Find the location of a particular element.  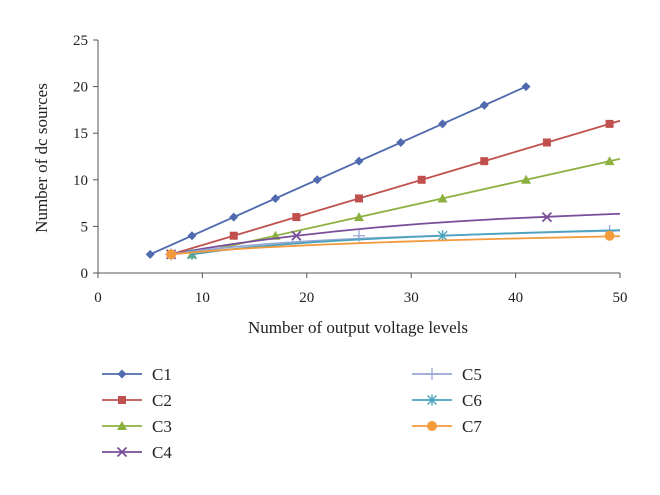

y-tick-label: 5 is located at coordinates (85, 227).